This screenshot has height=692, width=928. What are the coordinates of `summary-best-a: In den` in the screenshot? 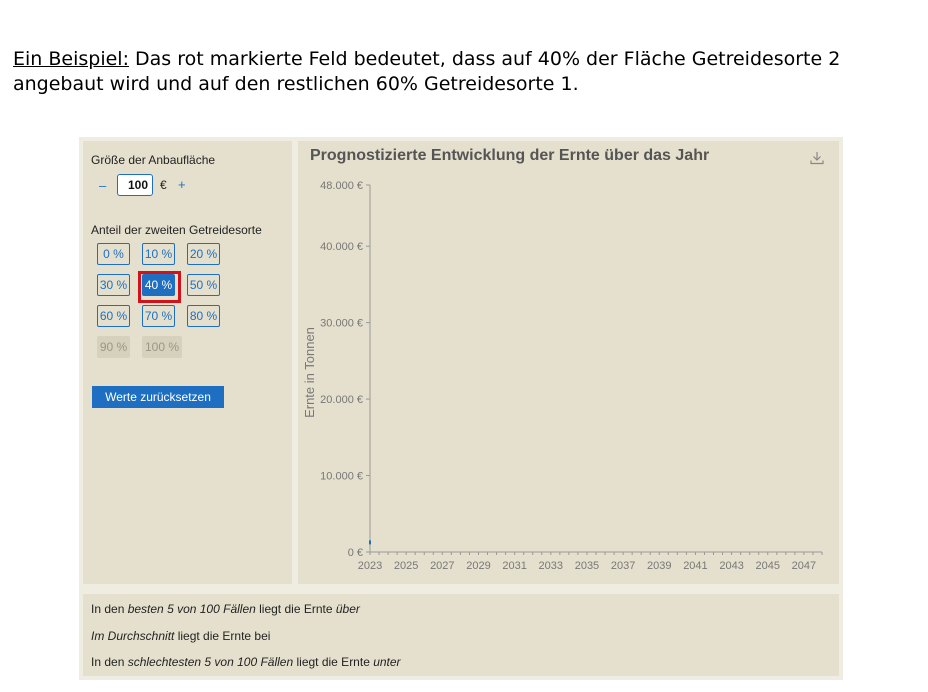 It's located at (109, 609).